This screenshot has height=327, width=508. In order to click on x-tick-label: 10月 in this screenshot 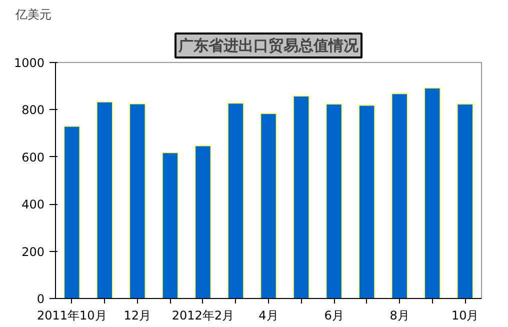, I will do `click(465, 315)`.